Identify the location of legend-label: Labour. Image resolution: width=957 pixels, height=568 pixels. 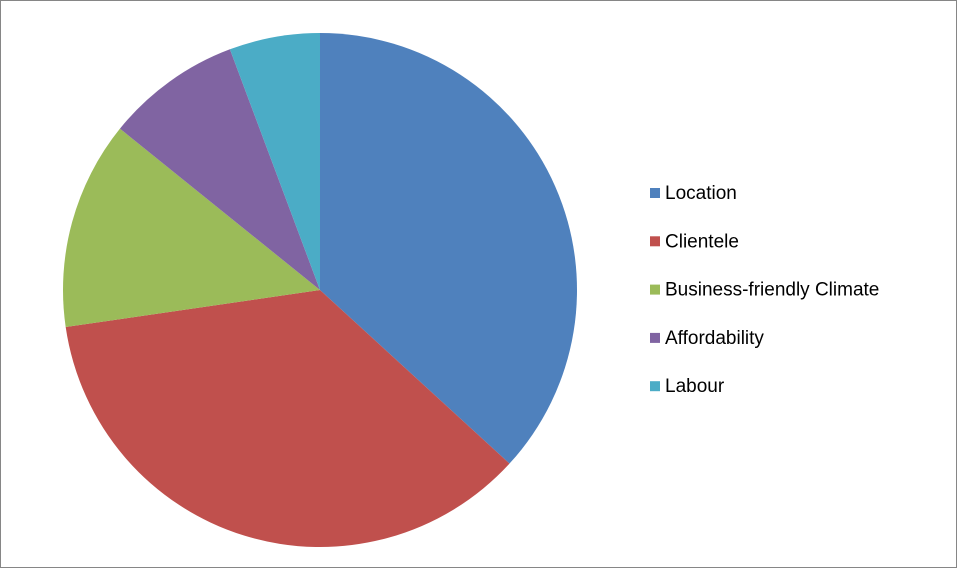
(695, 386).